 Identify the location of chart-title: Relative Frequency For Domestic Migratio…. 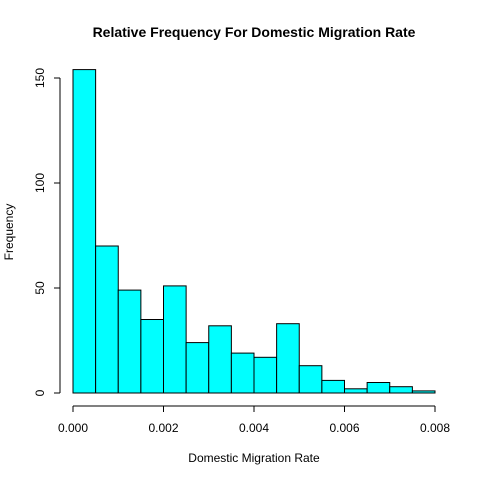
(254, 32).